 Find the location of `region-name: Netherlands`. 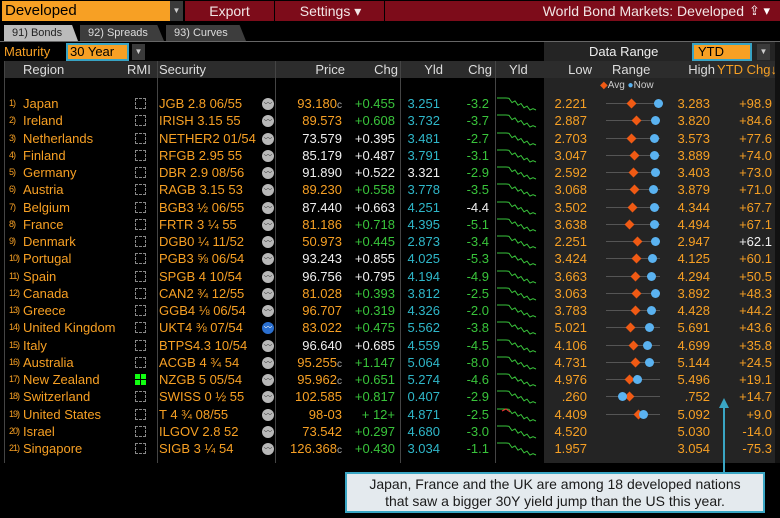

region-name: Netherlands is located at coordinates (58, 138).